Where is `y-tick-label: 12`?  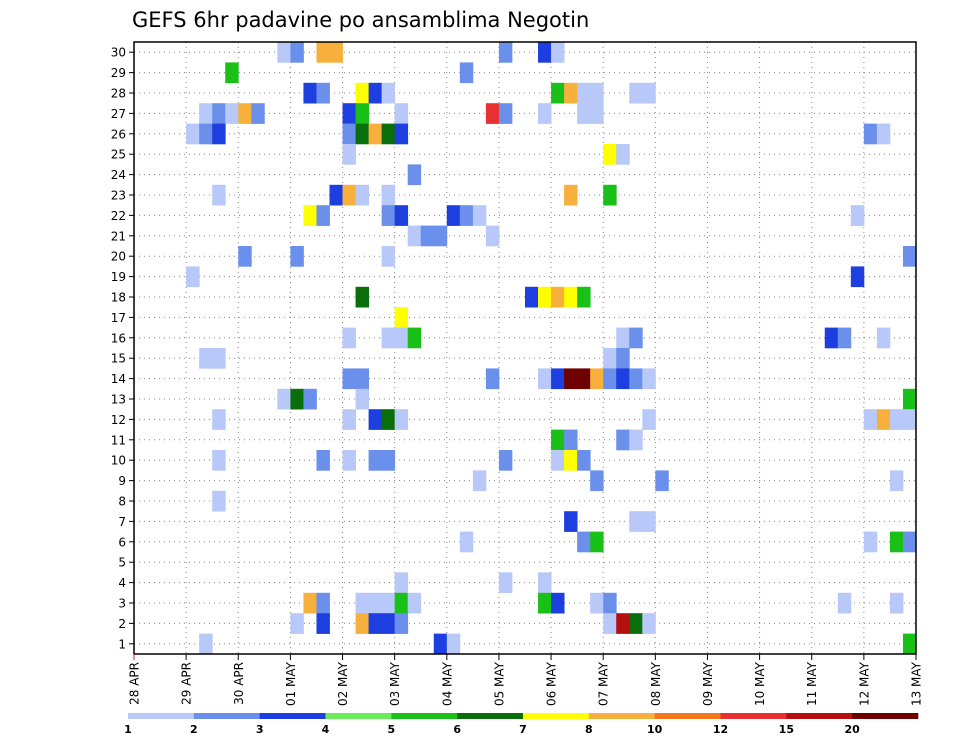 y-tick-label: 12 is located at coordinates (118, 420).